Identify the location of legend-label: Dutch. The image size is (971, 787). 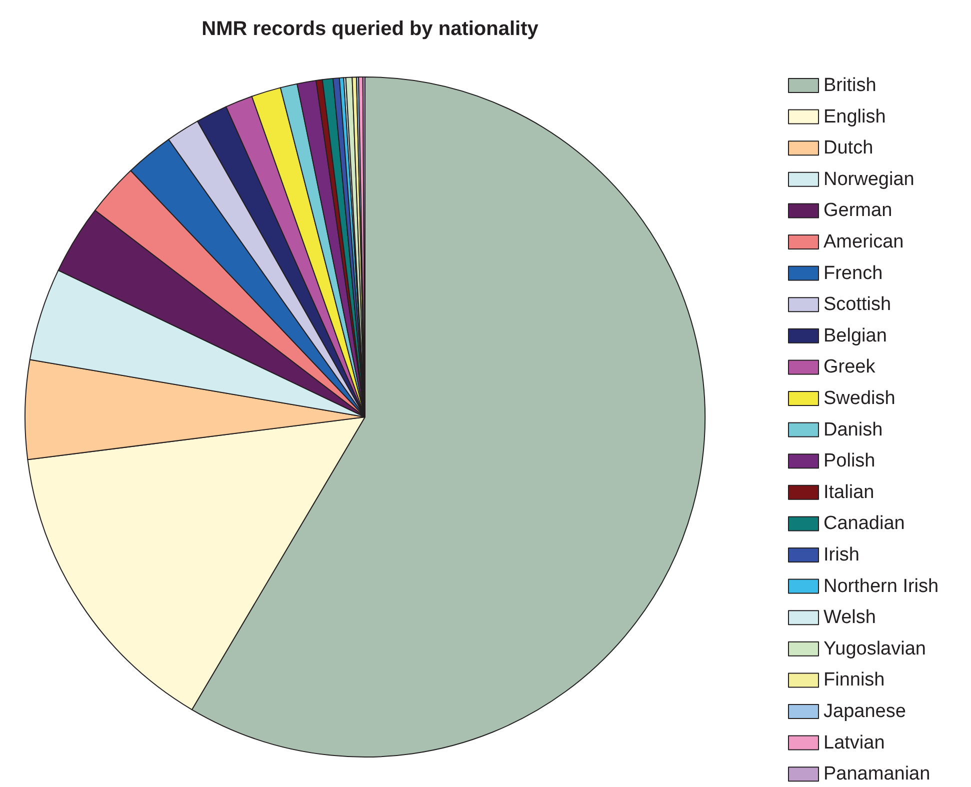
(849, 148).